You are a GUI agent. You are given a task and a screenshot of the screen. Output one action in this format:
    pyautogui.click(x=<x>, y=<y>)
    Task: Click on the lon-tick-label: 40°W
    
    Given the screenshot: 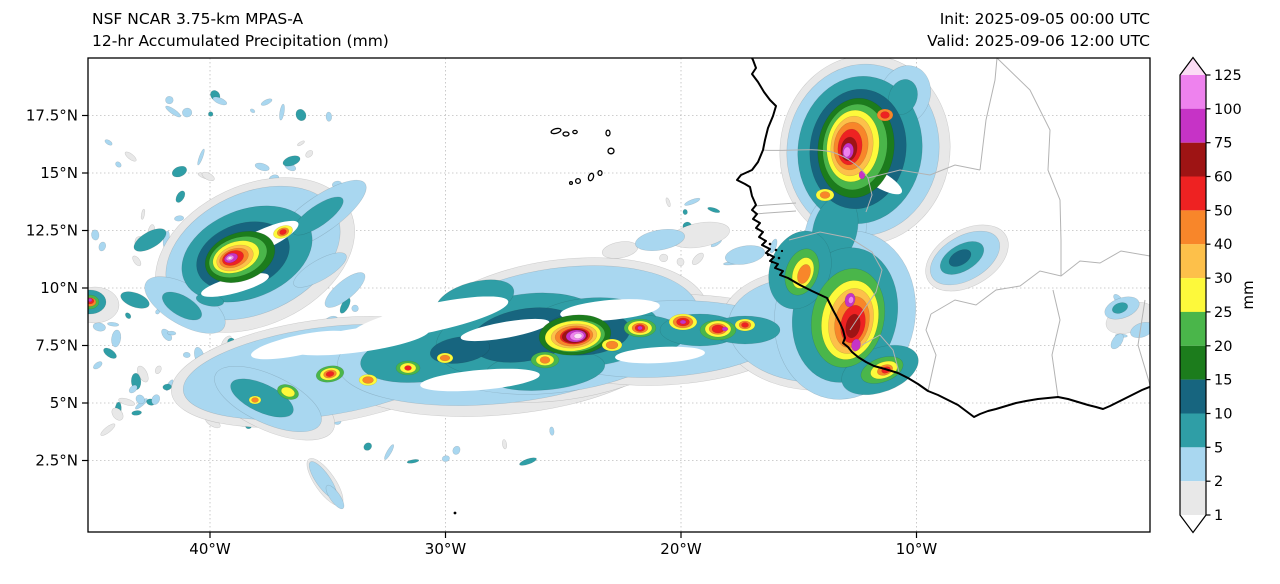 What is the action you would take?
    pyautogui.click(x=210, y=549)
    